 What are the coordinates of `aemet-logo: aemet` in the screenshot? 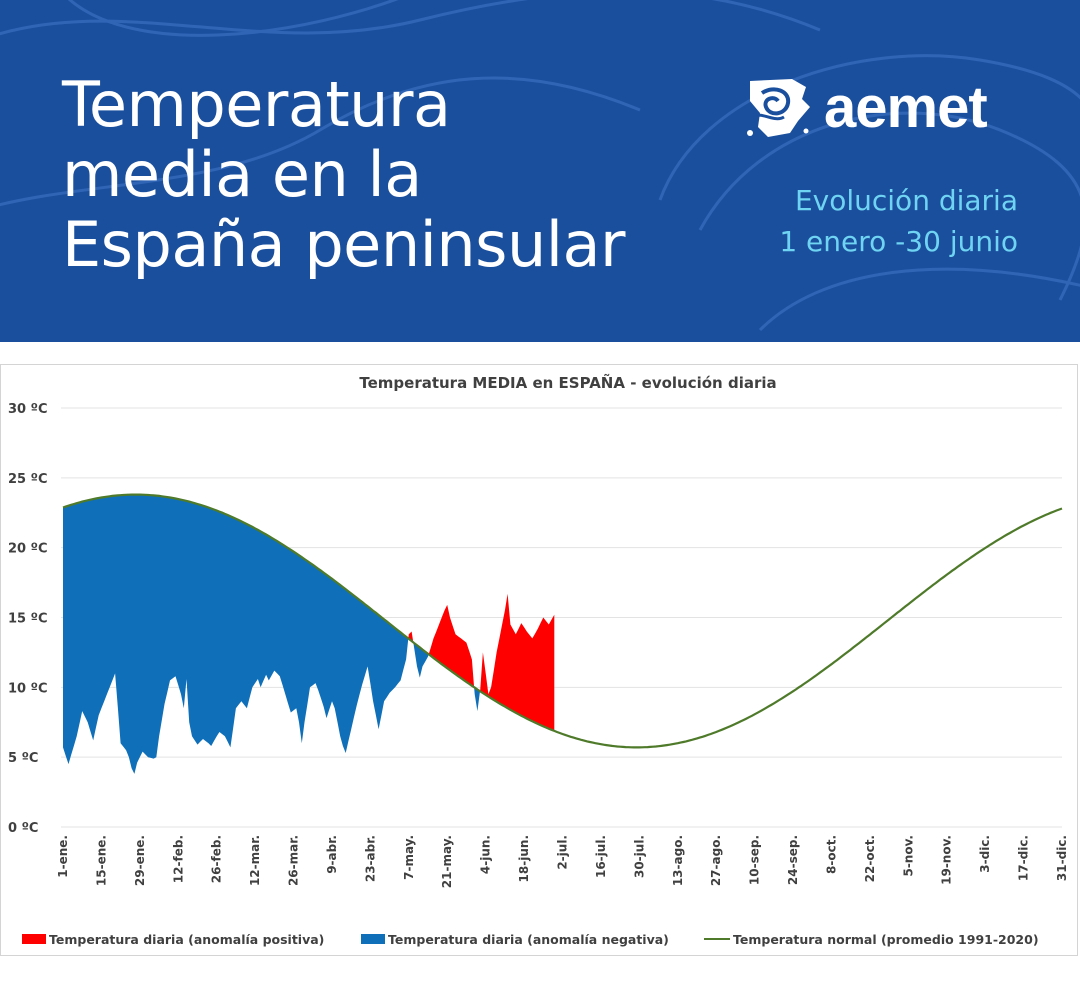 It's located at (866, 107).